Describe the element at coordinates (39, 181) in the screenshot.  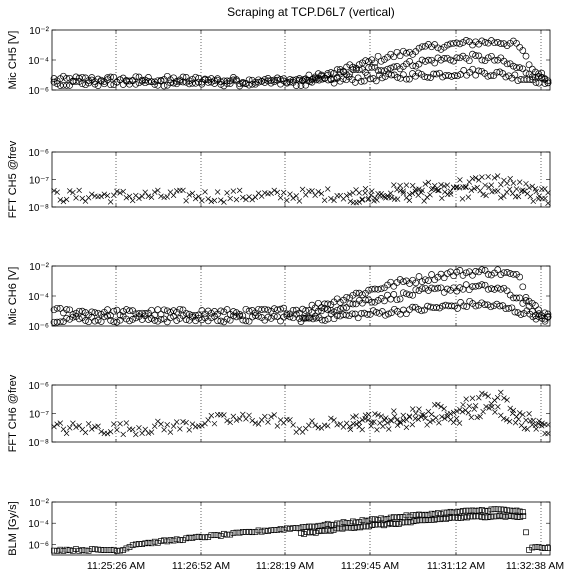
I see `y-tick-label: 10⁻⁷` at that location.